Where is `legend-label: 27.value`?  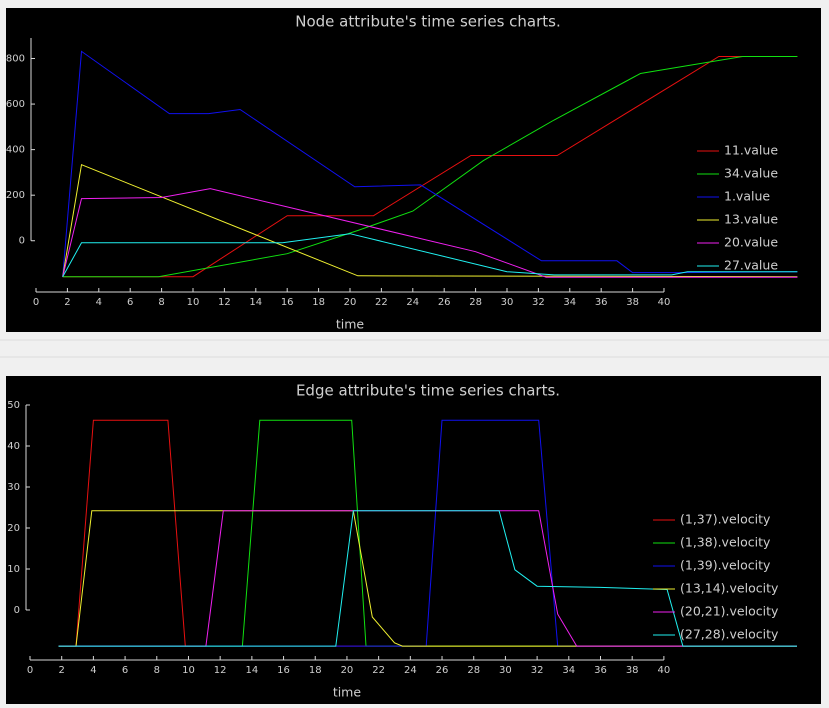 legend-label: 27.value is located at coordinates (751, 265).